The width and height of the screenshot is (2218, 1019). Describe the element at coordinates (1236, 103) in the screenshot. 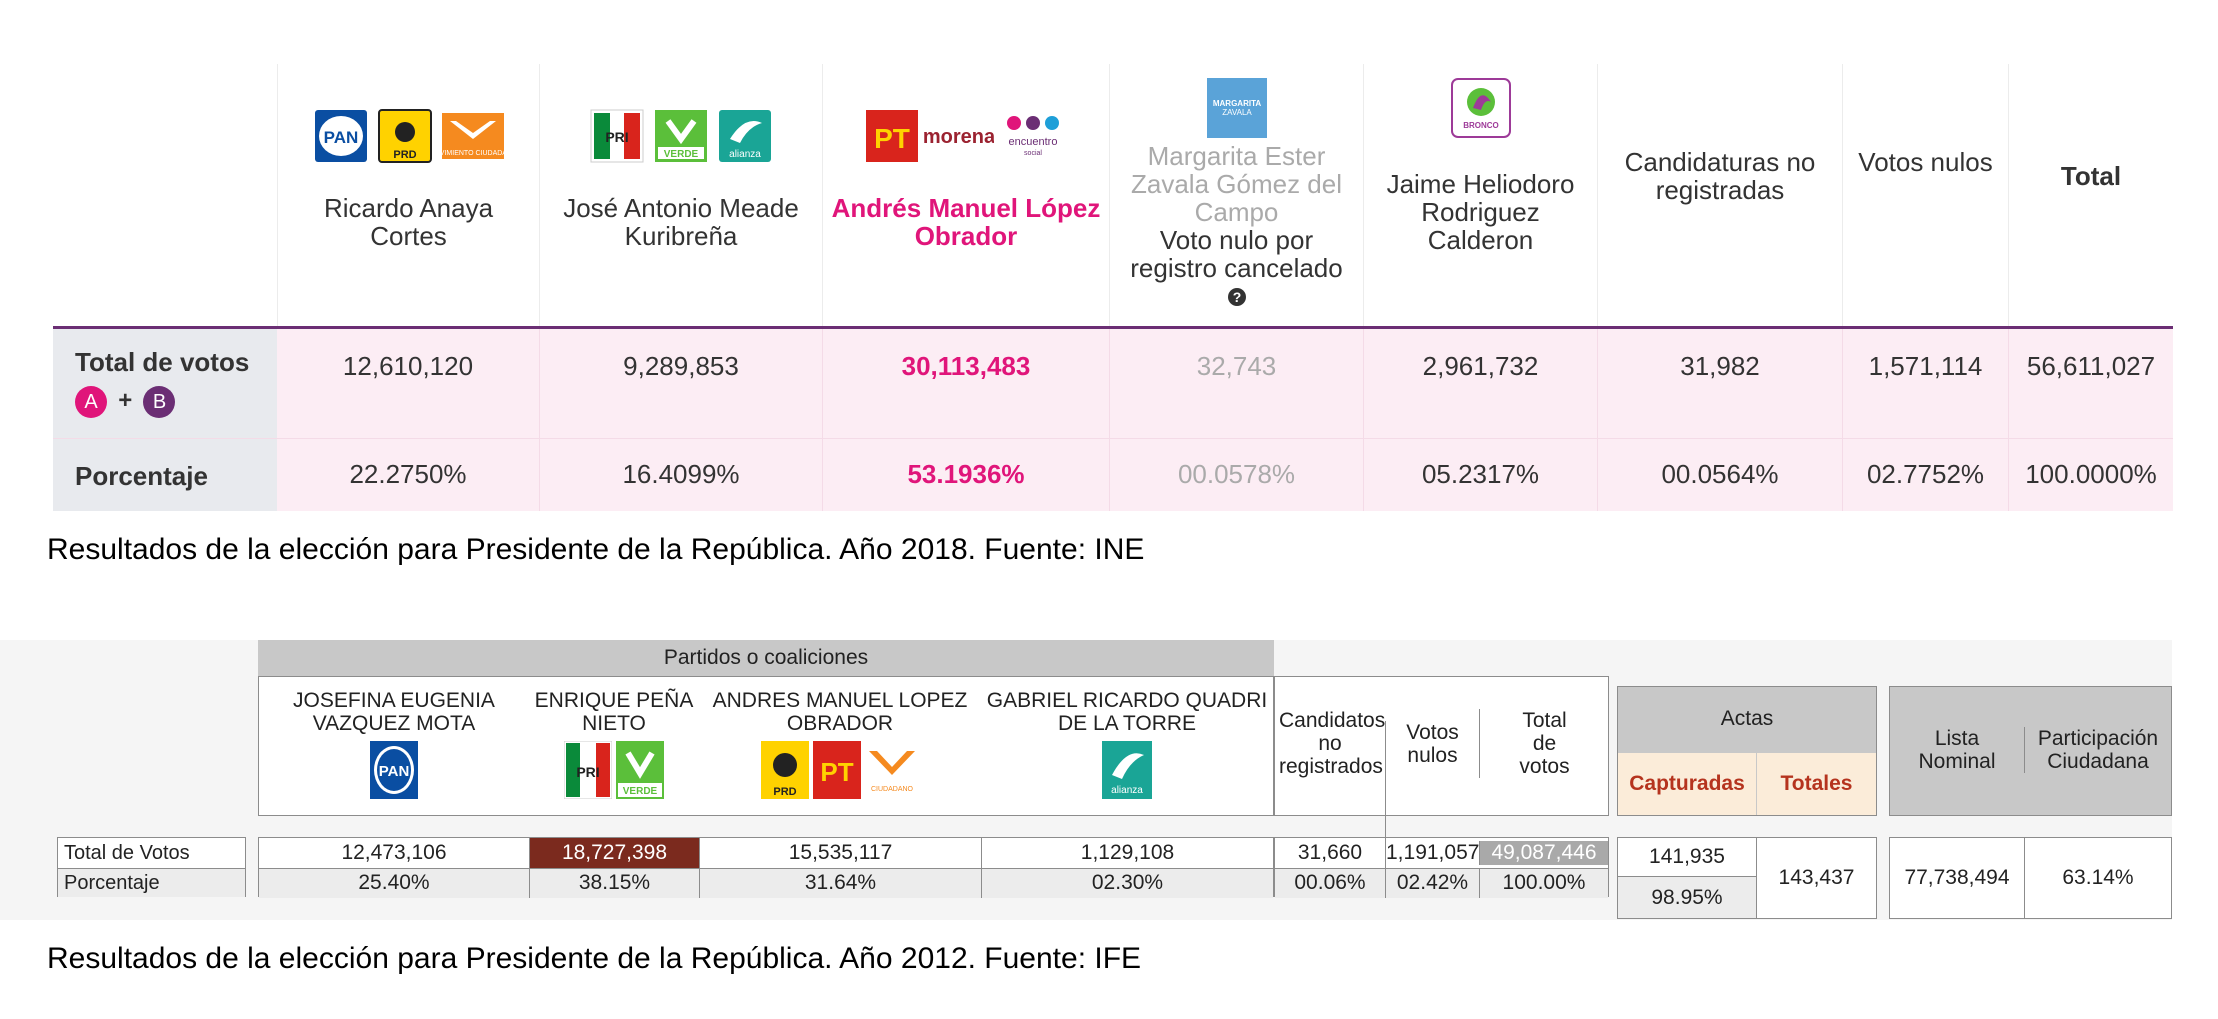

I see `svg-text: MARGARITA` at that location.